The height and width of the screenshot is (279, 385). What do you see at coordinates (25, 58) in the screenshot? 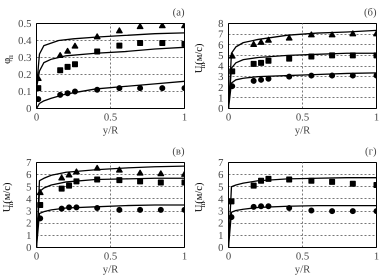
I see `y-tick-label: 0.3` at bounding box center [25, 58].